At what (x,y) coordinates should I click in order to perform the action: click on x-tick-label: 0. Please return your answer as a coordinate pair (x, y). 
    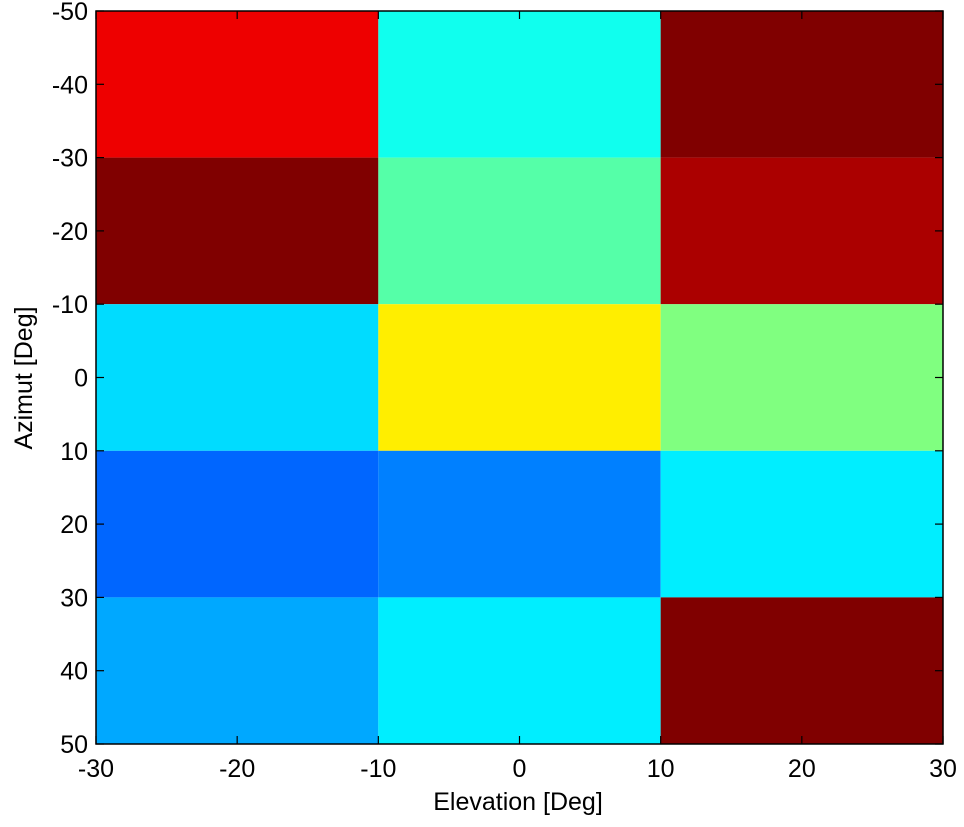
    Looking at the image, I should click on (520, 769).